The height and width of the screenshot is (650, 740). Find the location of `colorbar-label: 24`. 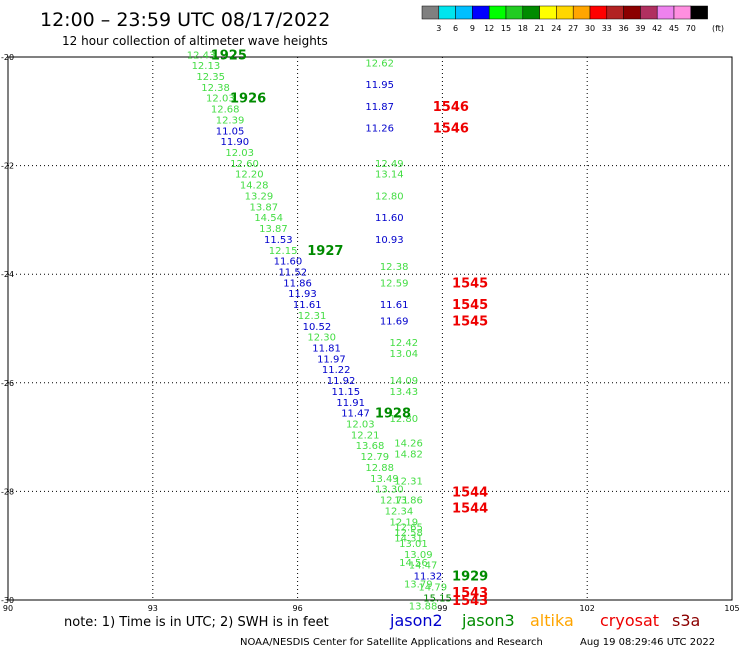

colorbar-label: 24 is located at coordinates (556, 28).